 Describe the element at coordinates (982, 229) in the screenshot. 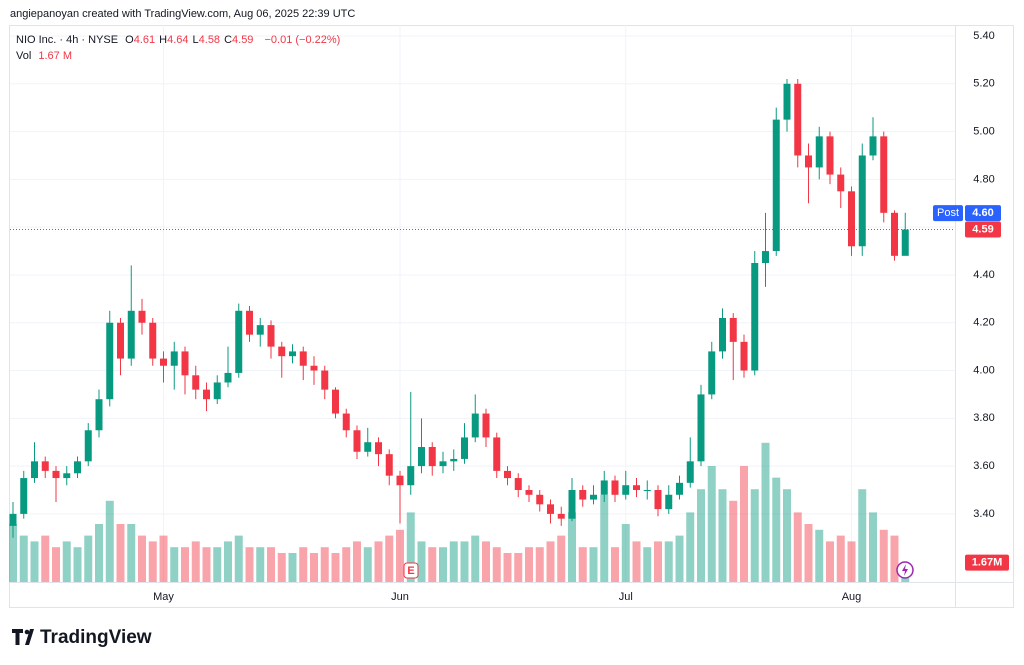

I see `last-price-text: 4.59` at that location.